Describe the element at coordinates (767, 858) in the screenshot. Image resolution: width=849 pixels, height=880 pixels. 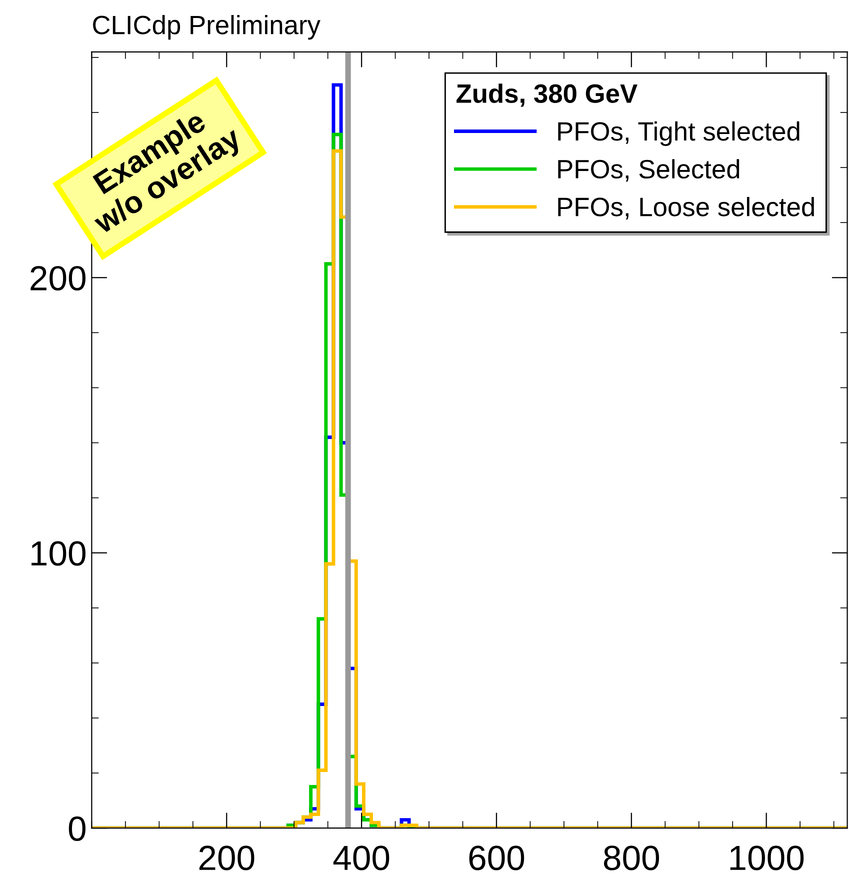
I see `x-tick-label: 1000` at that location.